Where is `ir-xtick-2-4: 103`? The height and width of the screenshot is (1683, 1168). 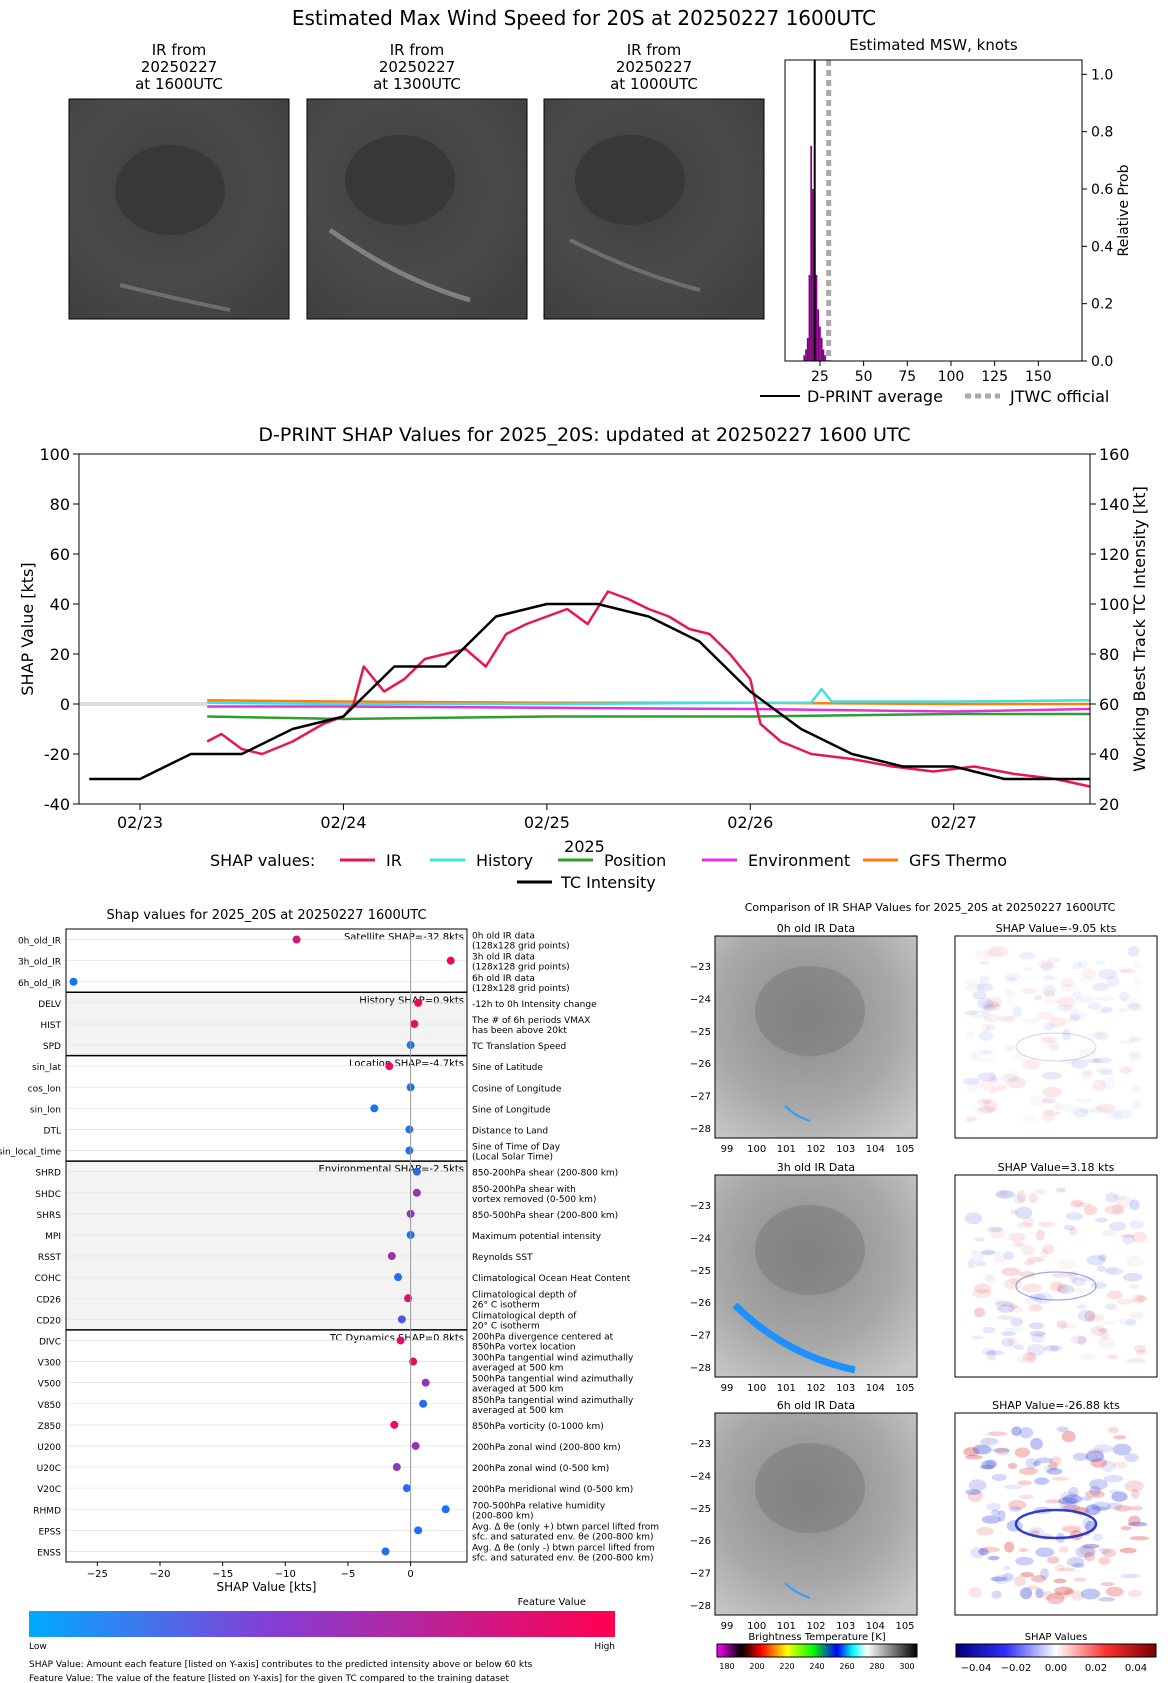
ir-xtick-2-4: 103 is located at coordinates (845, 1626).